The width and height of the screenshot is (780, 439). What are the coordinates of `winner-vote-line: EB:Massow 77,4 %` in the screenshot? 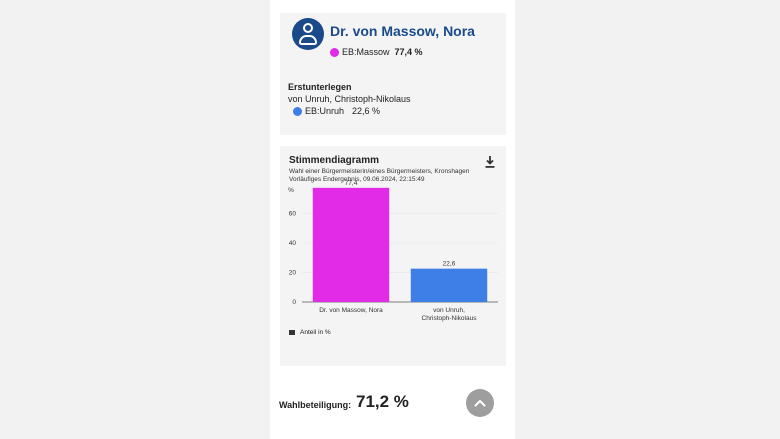 It's located at (376, 52).